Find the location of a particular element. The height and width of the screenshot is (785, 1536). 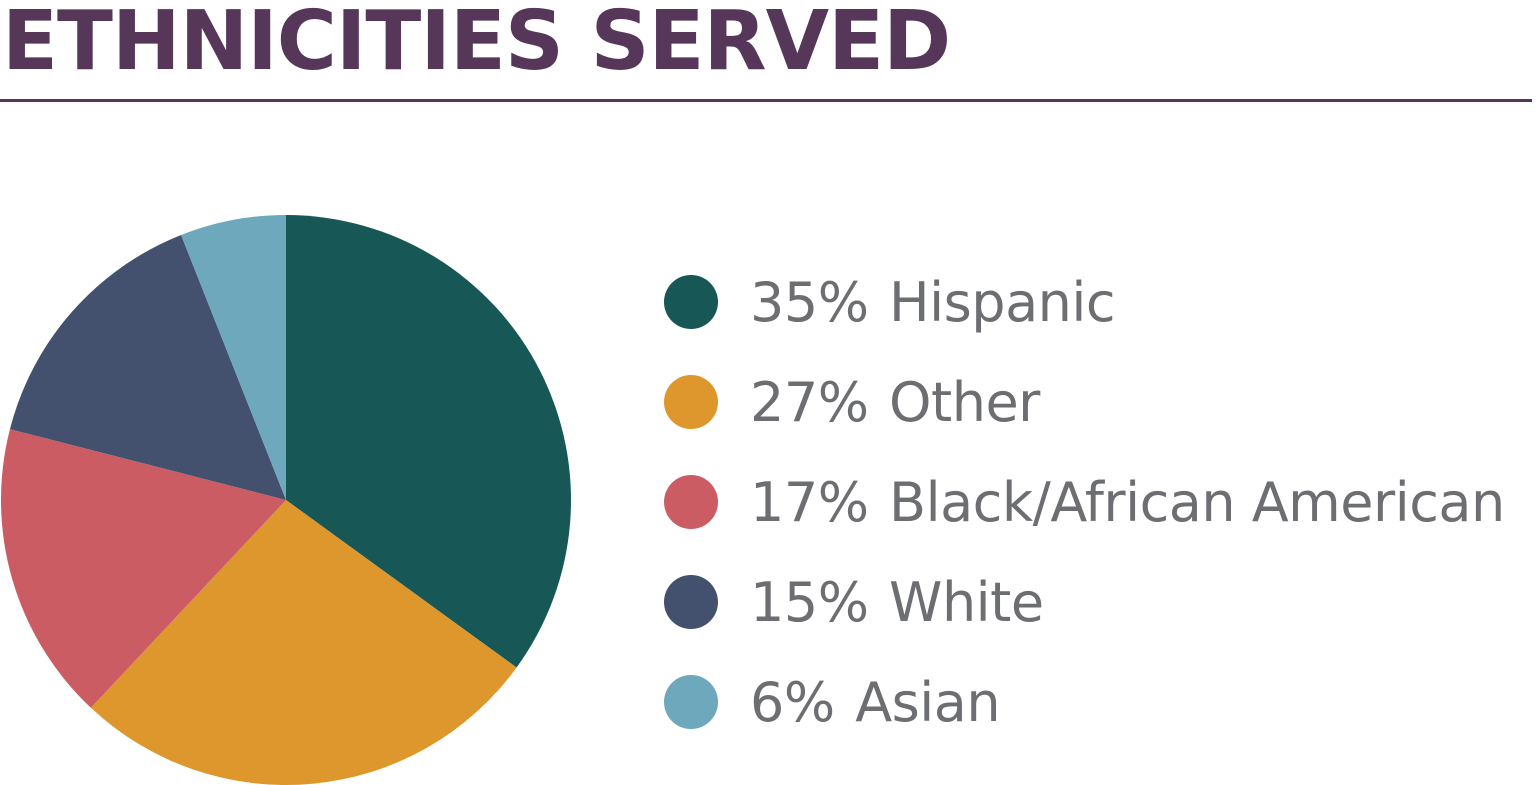

legend-label: 6% Asian is located at coordinates (875, 702).